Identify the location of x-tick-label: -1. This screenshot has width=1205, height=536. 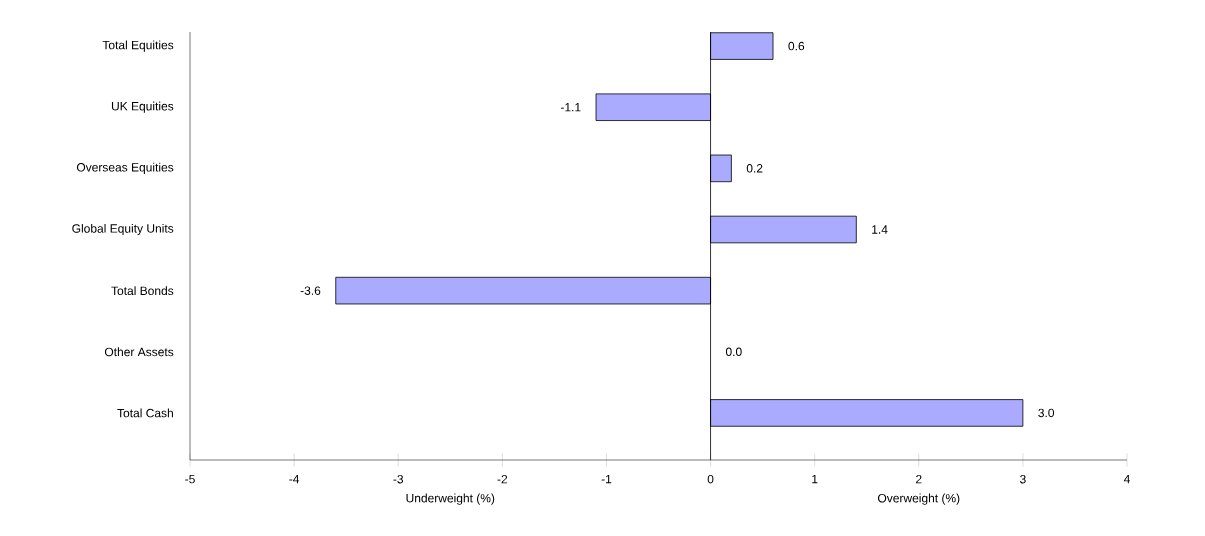
(606, 479).